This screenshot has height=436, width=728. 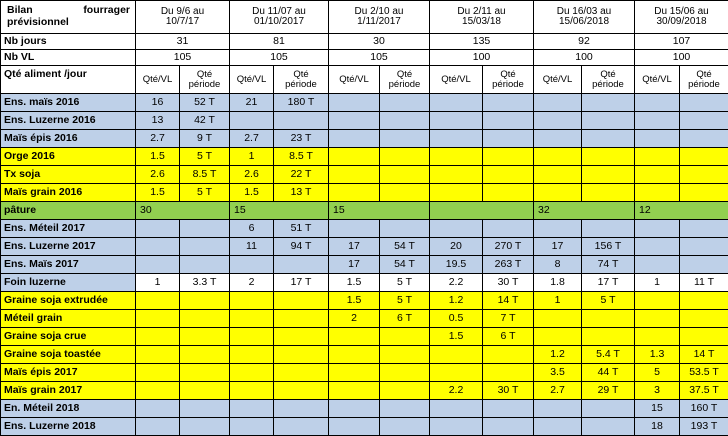 What do you see at coordinates (508, 391) in the screenshot?
I see `qte-periode-cell: 30 T` at bounding box center [508, 391].